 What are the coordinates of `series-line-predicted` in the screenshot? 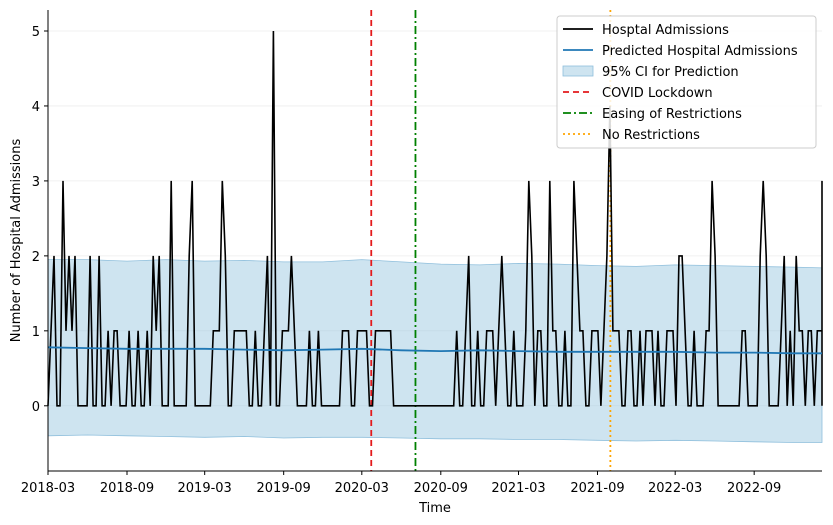 It's located at (434, 350).